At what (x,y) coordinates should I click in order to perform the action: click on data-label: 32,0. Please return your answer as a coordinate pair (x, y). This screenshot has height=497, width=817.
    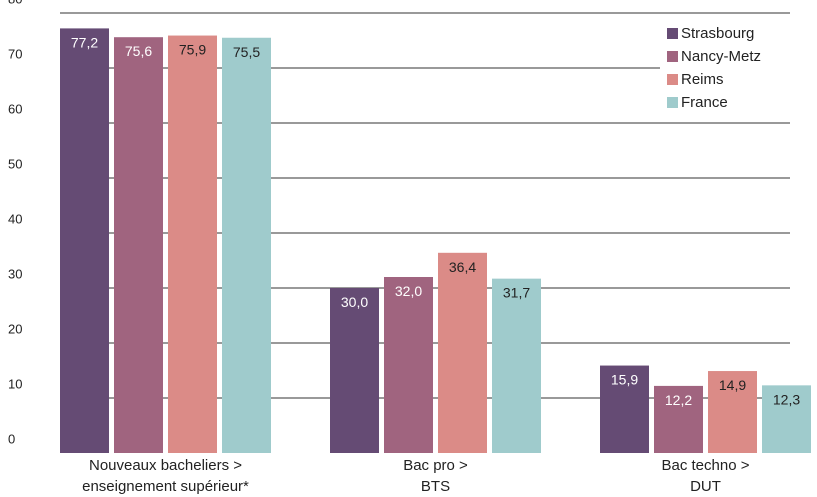
    Looking at the image, I should click on (408, 291).